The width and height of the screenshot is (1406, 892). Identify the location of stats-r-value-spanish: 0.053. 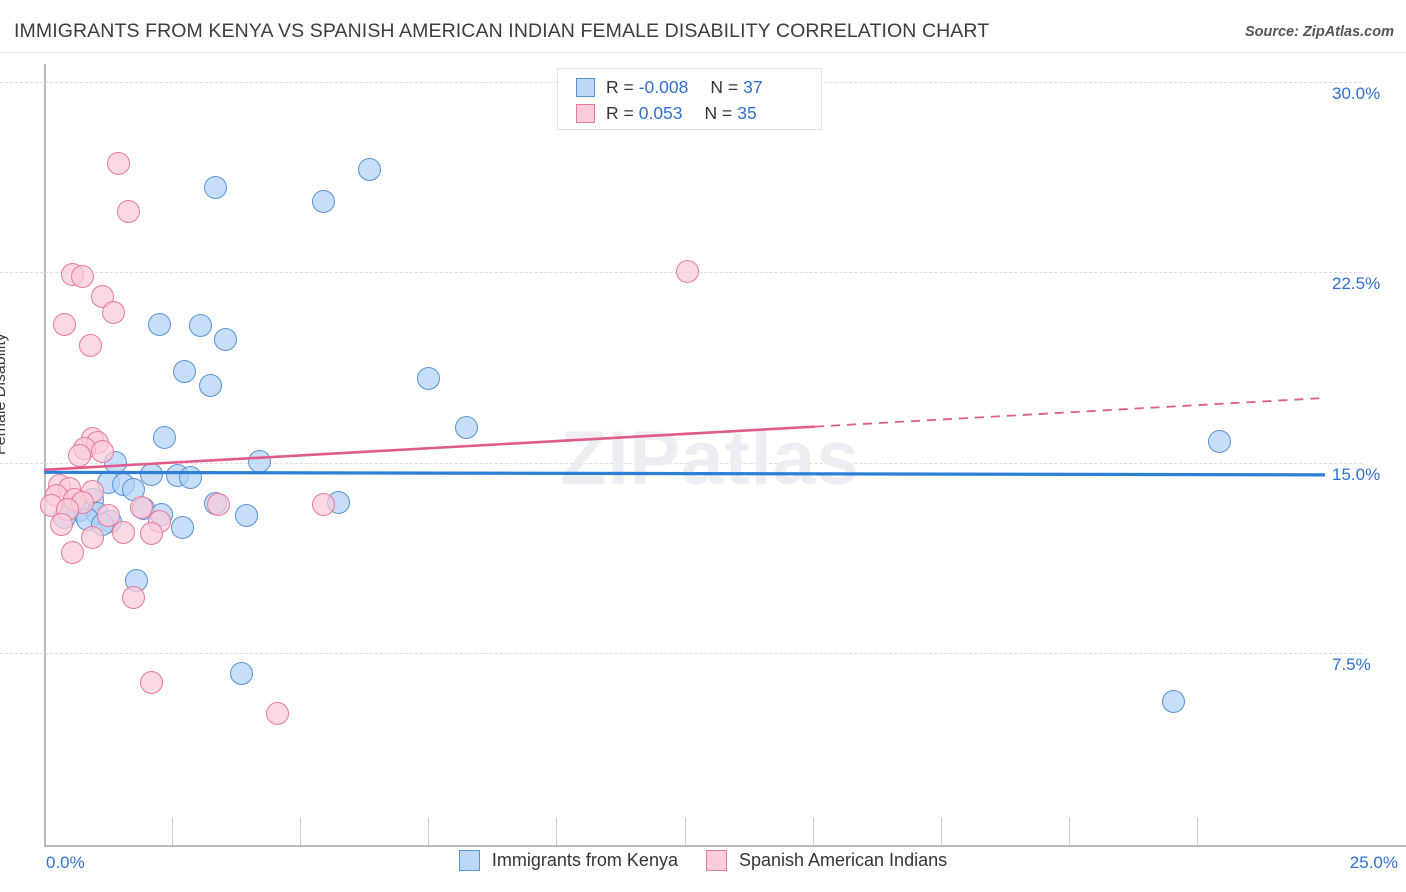
(660, 112).